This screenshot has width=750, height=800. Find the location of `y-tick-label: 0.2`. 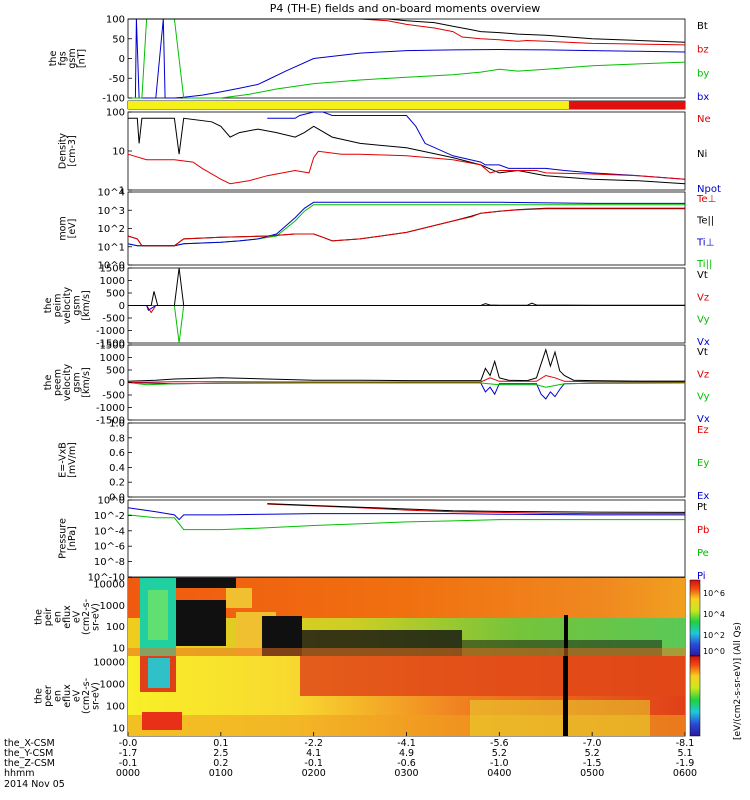

y-tick-label: 0.2 is located at coordinates (117, 483).